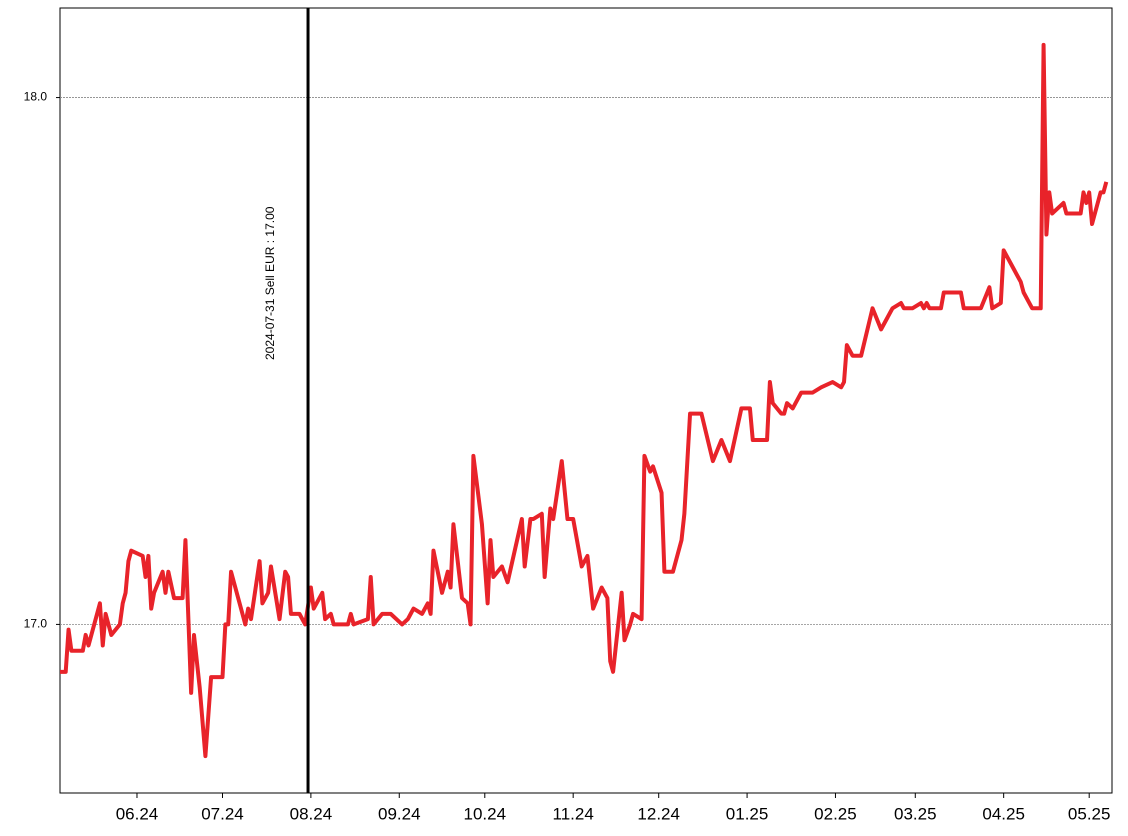 The height and width of the screenshot is (836, 1128). Describe the element at coordinates (311, 813) in the screenshot. I see `x-tick-label: 08.24` at that location.